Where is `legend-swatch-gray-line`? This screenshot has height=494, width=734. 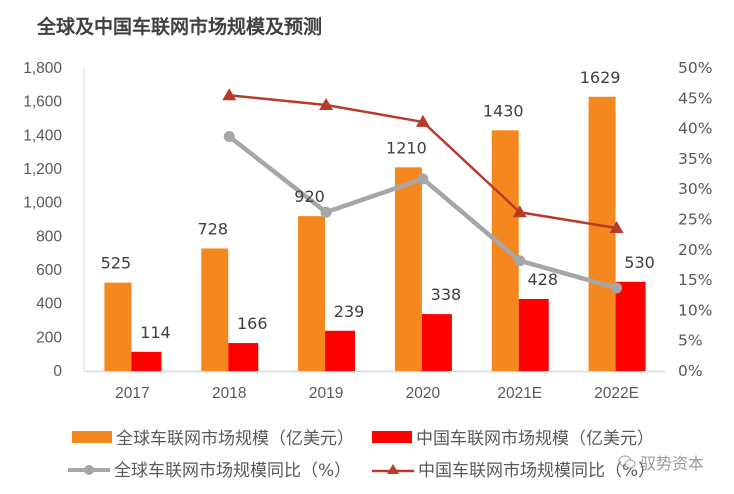
legend-swatch-gray-line is located at coordinates (89, 469).